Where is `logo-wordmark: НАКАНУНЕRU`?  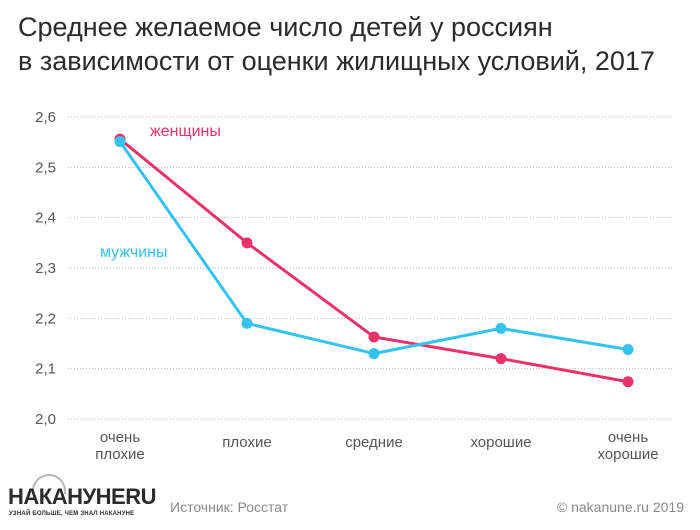
logo-wordmark: НАКАНУНЕRU is located at coordinates (82, 496).